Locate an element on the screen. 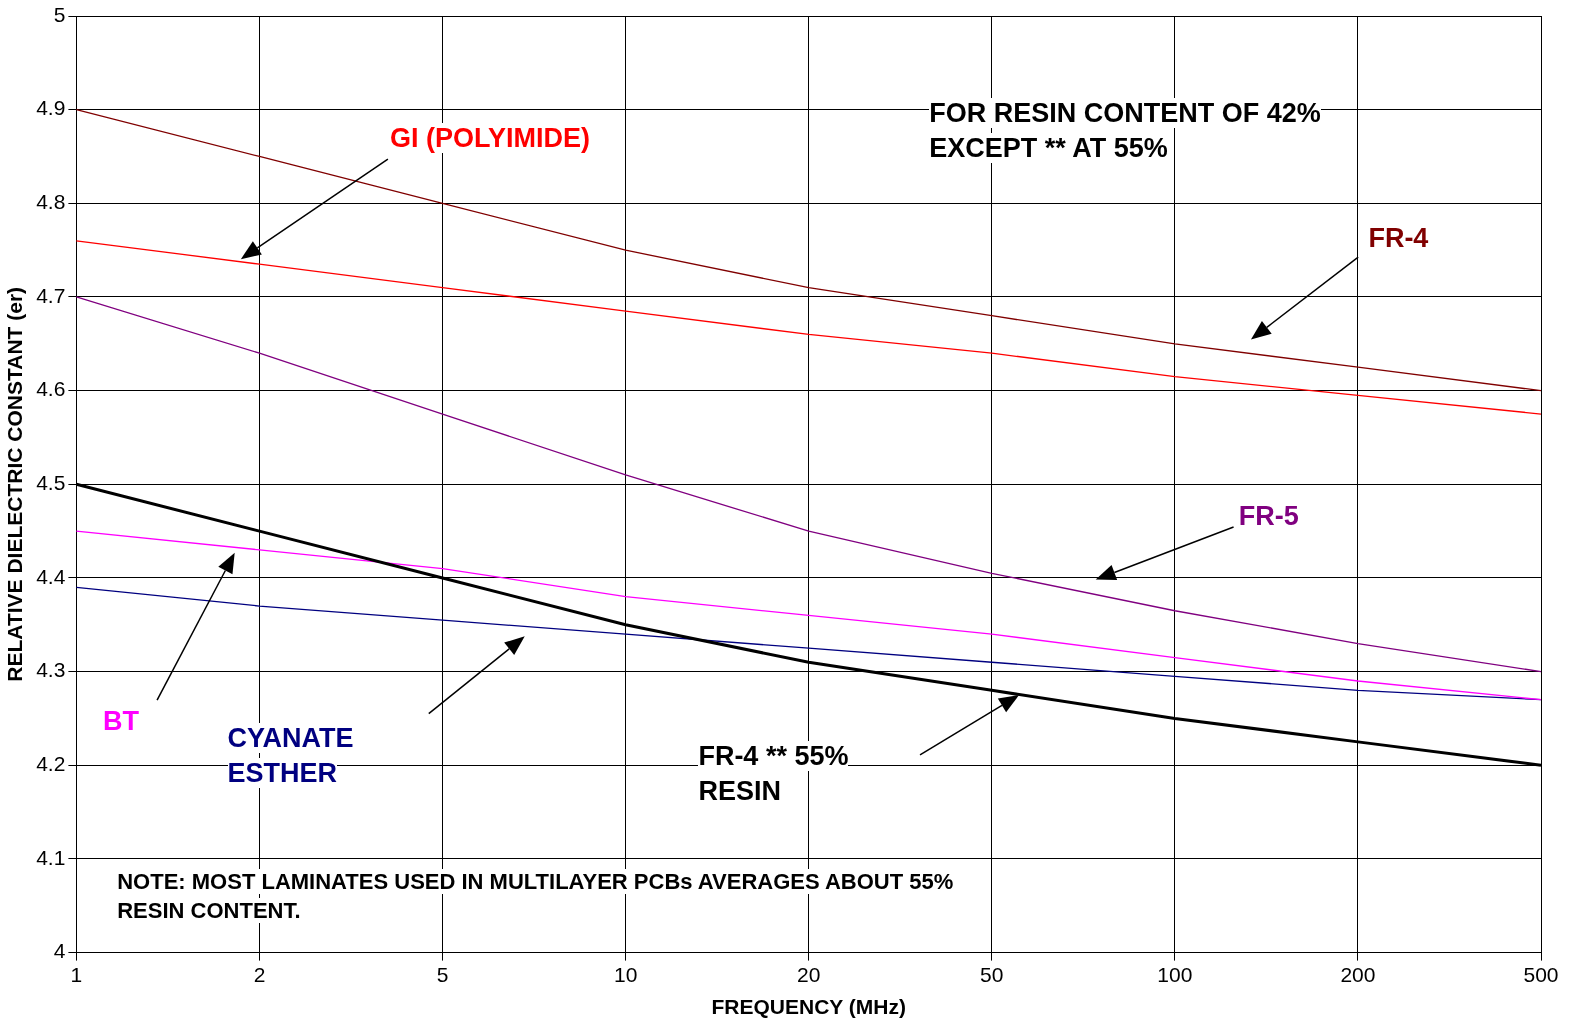 The image size is (1575, 1025). y-tick-label: 4.7 is located at coordinates (51, 295).